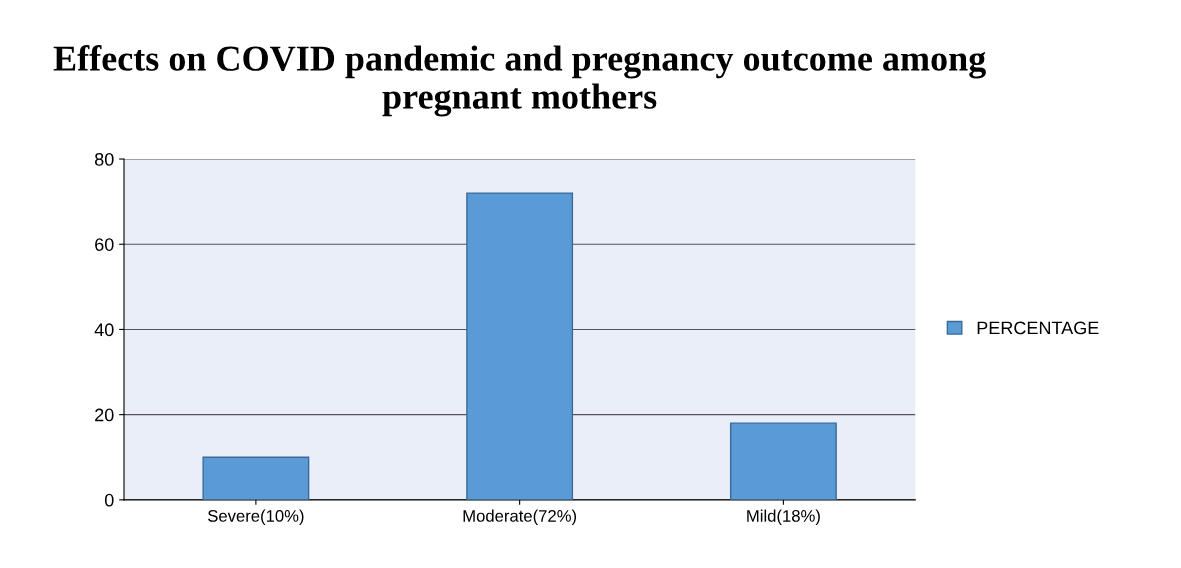  What do you see at coordinates (104, 415) in the screenshot?
I see `y-tick-label: 20` at bounding box center [104, 415].